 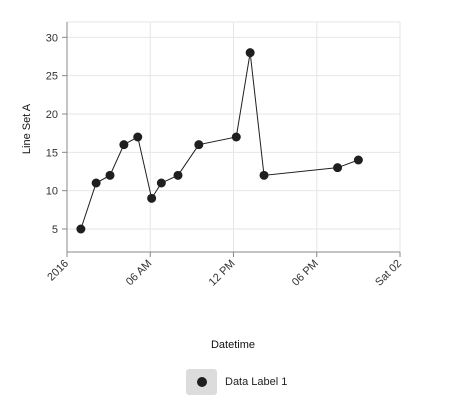 I want to click on x-axis-ticks: 2016 06 AM 12 PM 06 PM Sat 02, so click(x=224, y=270).